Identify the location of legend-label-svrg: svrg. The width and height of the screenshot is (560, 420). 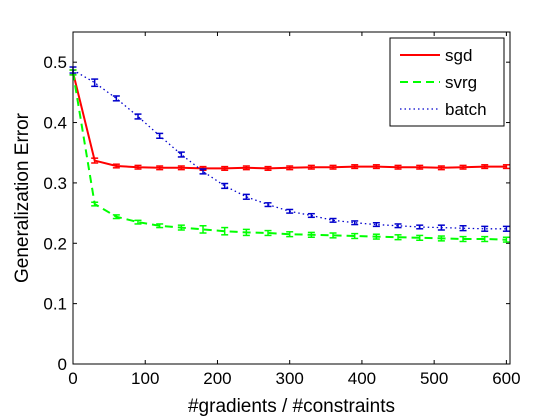
(461, 82).